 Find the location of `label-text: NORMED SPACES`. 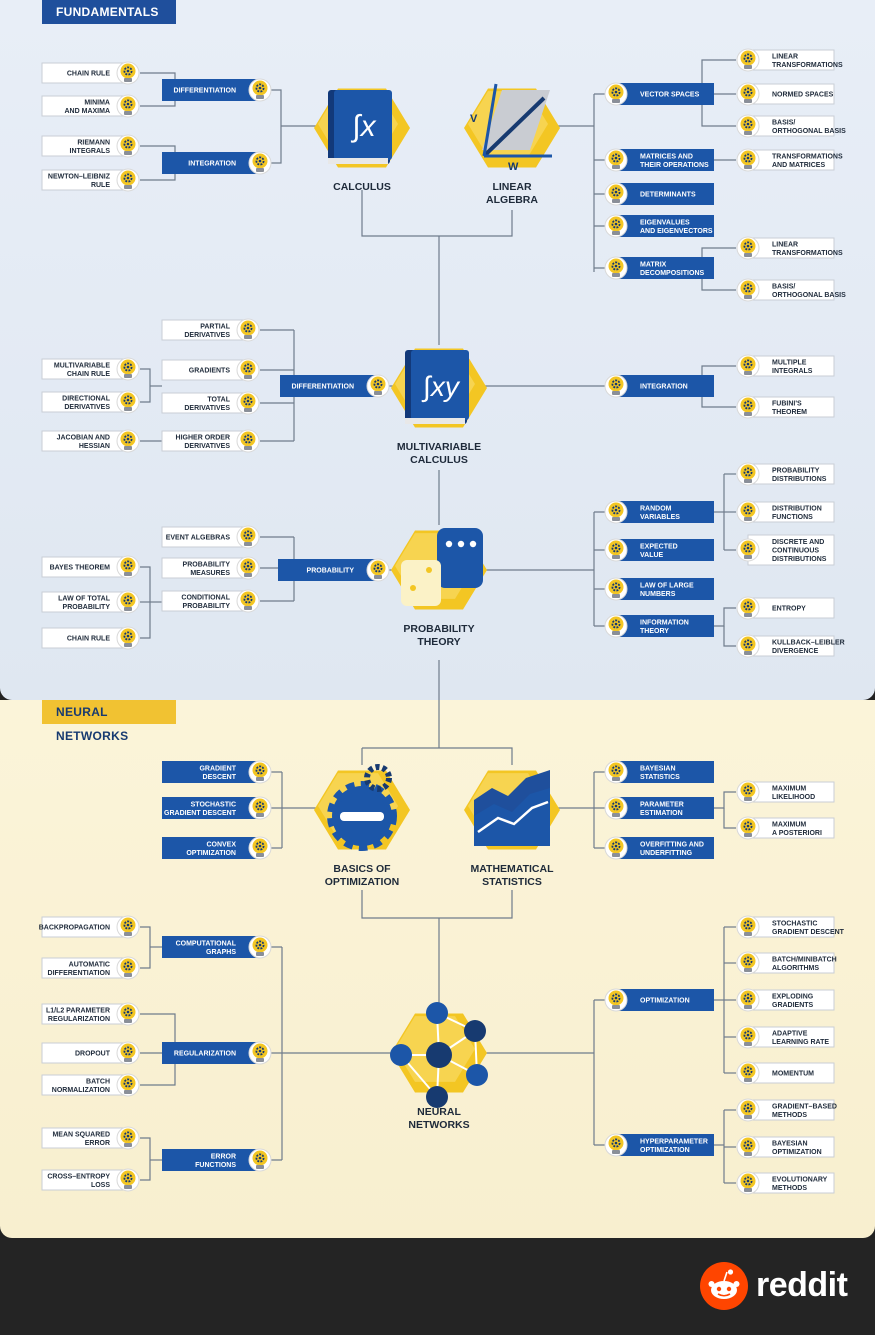

label-text: NORMED SPACES is located at coordinates (803, 95).